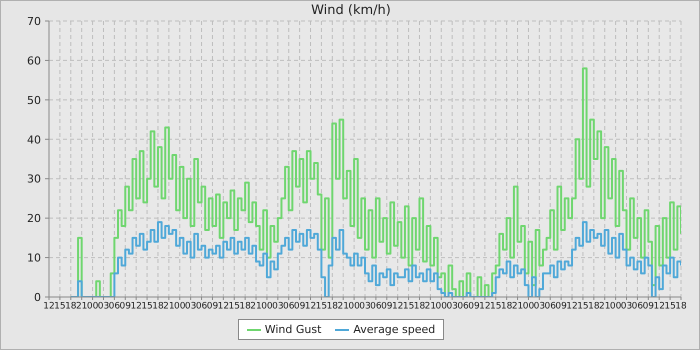 The width and height of the screenshot is (700, 350). Describe the element at coordinates (34, 179) in the screenshot. I see `y-tick-label: 30` at that location.